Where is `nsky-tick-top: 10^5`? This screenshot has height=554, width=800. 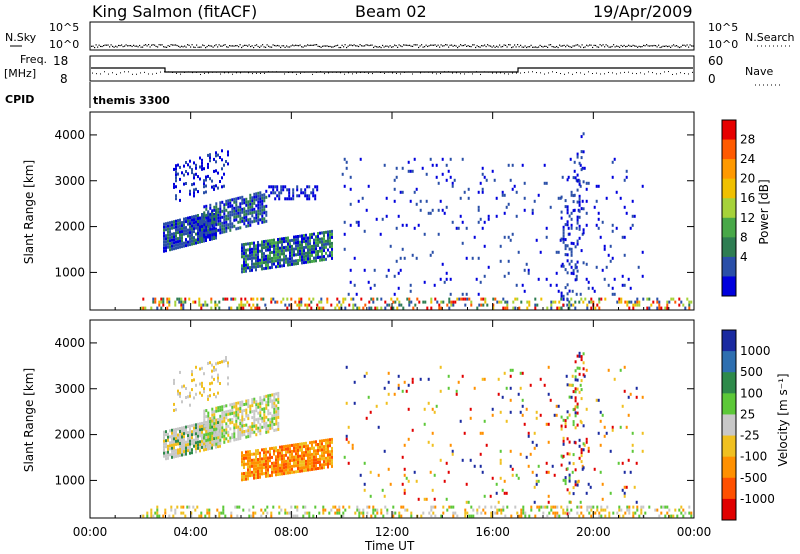
nsky-tick-top: 10^5 is located at coordinates (64, 27).